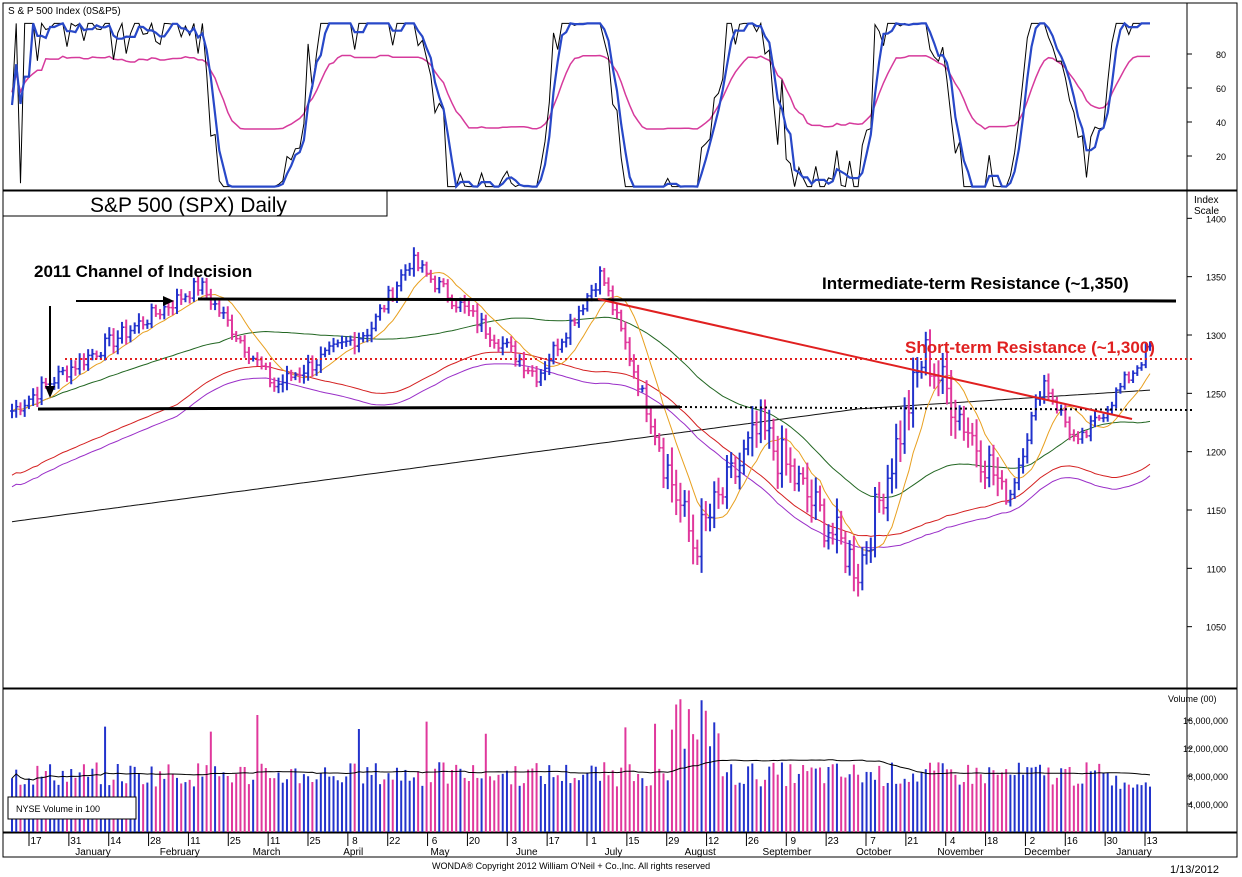  What do you see at coordinates (1189, 422) in the screenshot?
I see `price-grid` at bounding box center [1189, 422].